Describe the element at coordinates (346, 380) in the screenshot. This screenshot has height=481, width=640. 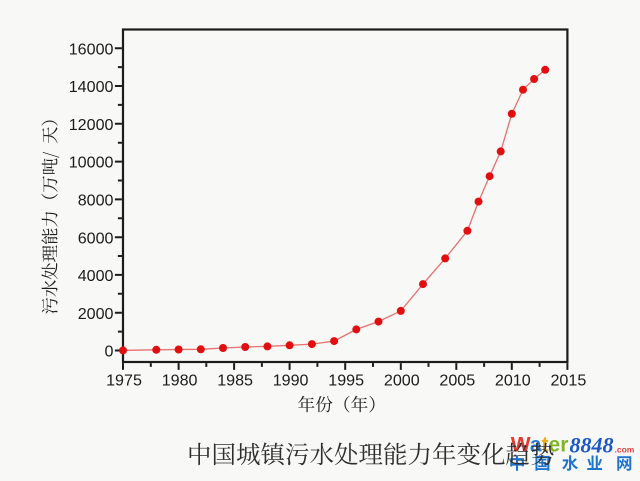
I see `svg-text: 1995` at that location.